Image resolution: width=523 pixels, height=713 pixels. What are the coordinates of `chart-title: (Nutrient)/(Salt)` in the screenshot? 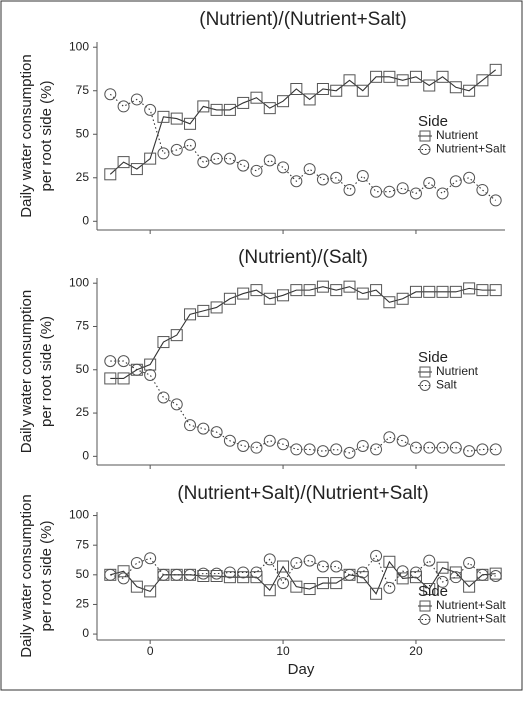 It's located at (303, 257).